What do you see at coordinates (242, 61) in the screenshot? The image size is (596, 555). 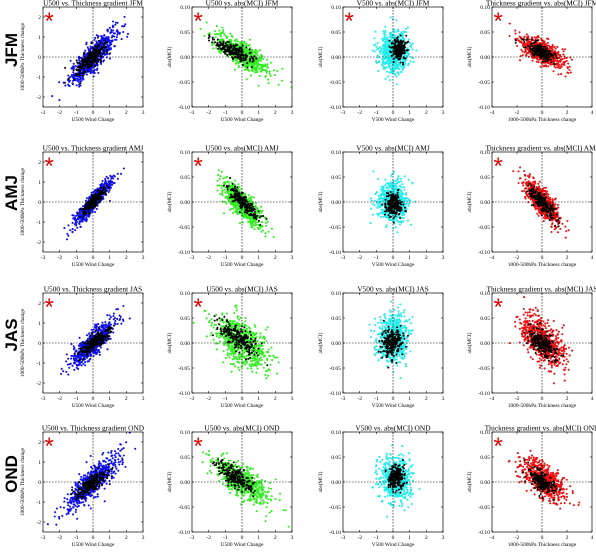 I see `x-ticks: -3 -2 -1 0 1 2 3` at bounding box center [242, 61].